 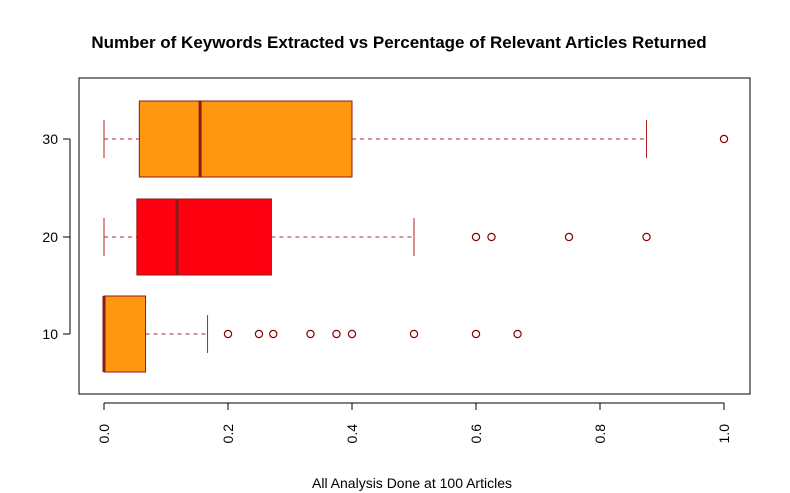 What do you see at coordinates (352, 434) in the screenshot?
I see `x-tick-label: 0.4` at bounding box center [352, 434].